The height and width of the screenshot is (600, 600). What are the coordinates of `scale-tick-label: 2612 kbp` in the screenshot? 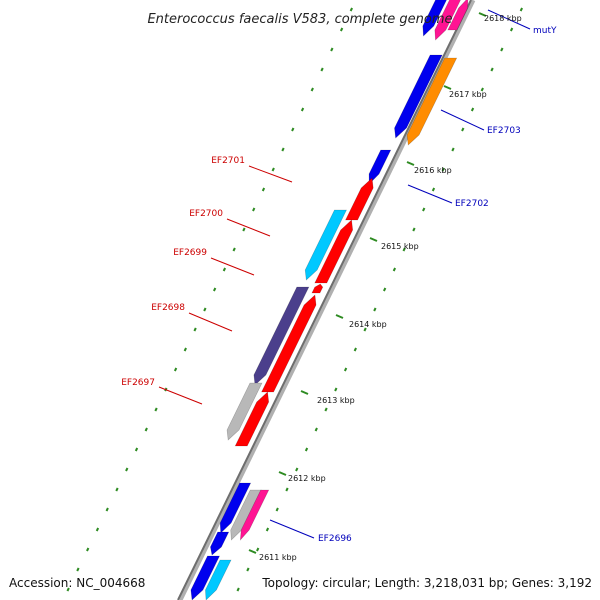 It's located at (307, 478).